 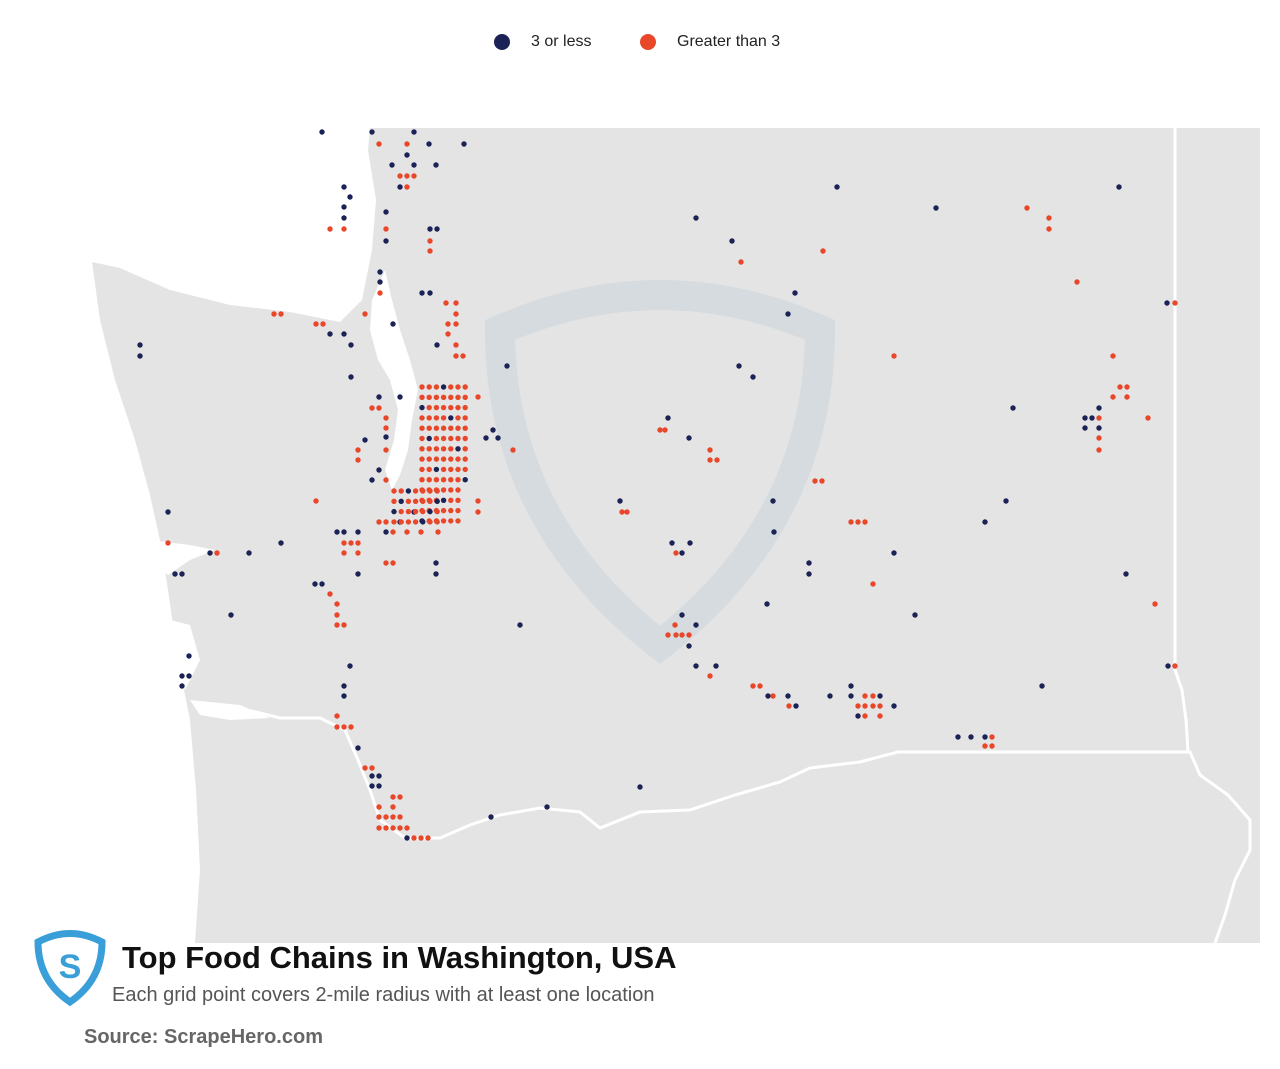 I want to click on idaho-border, so click(x=1181, y=440).